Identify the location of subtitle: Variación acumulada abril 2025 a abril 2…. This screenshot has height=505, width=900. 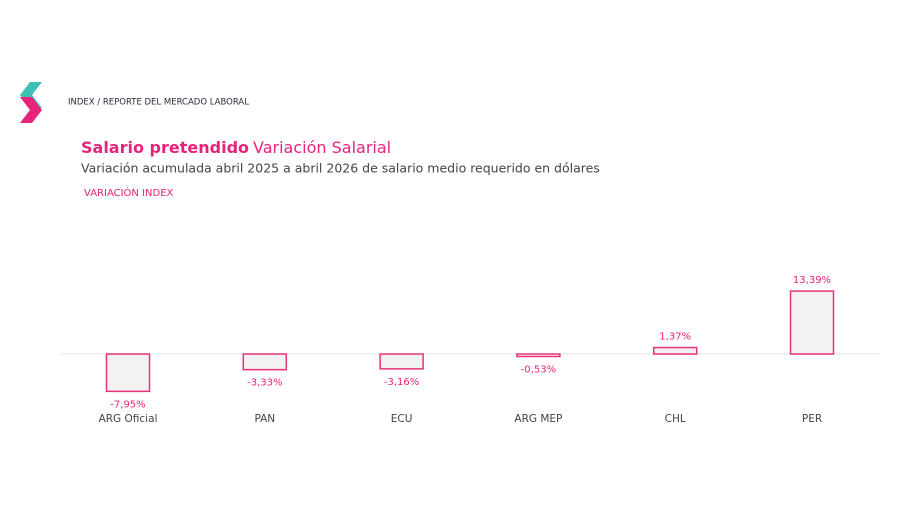
(340, 168).